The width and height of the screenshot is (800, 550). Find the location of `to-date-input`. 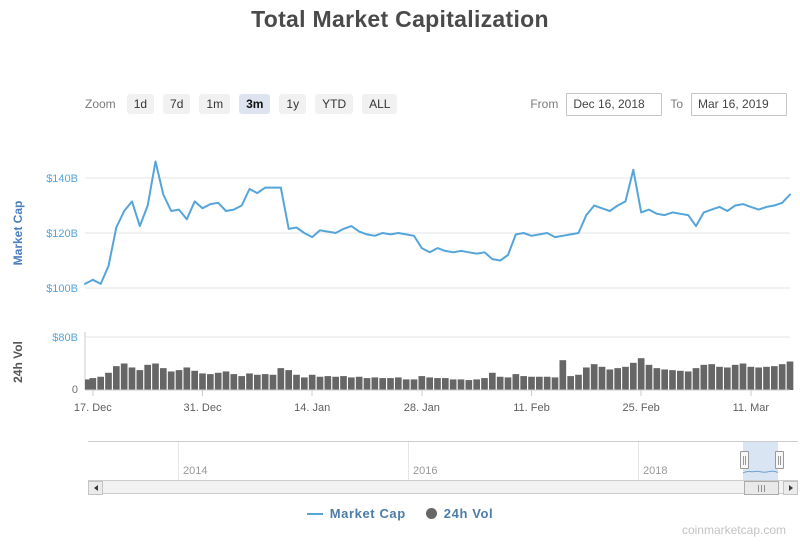

to-date-input is located at coordinates (739, 104).